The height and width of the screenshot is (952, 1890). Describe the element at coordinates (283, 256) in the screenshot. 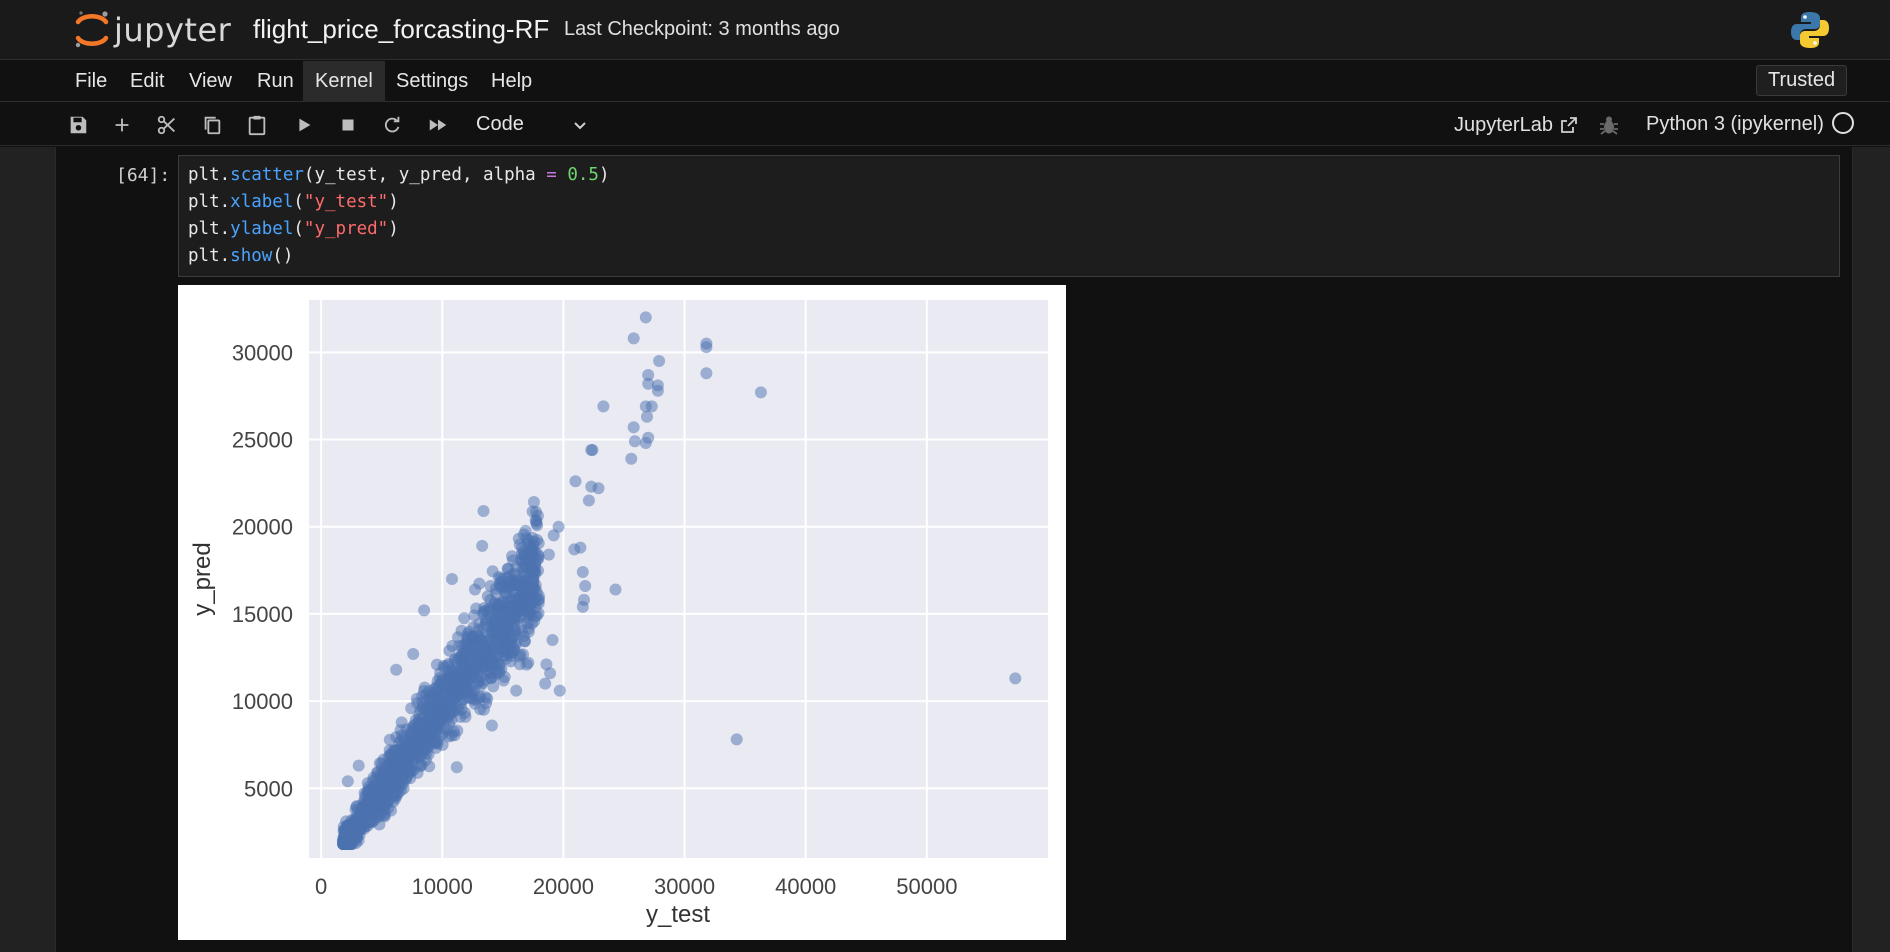

I see `code-token-show-parens: ()` at that location.